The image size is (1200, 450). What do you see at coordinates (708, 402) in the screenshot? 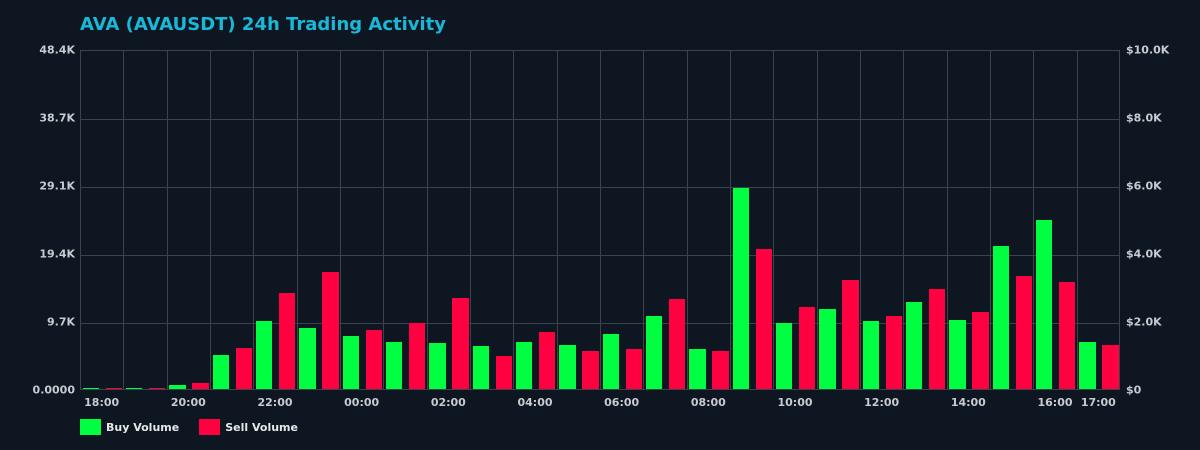
I see `x-tick-label: 08:00` at bounding box center [708, 402].